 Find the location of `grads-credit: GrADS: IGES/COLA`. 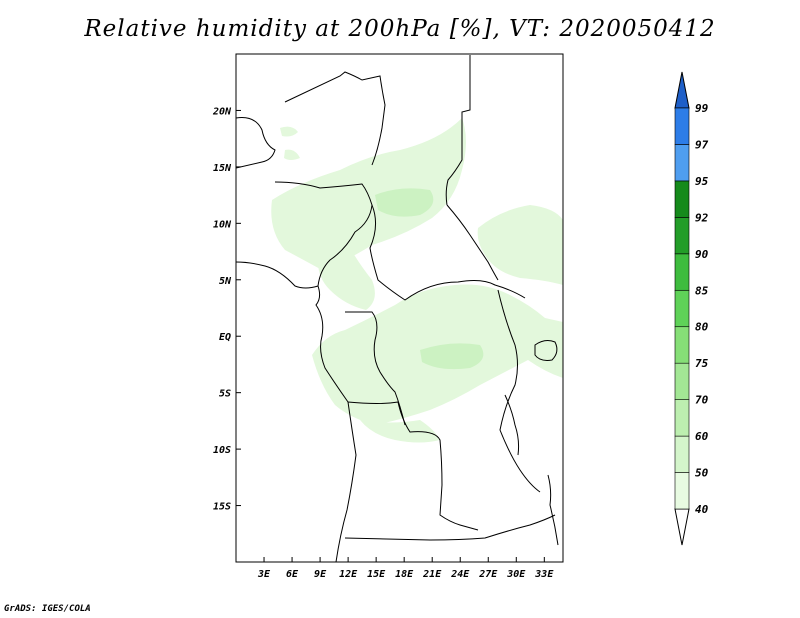

grads-credit: GrADS: IGES/COLA is located at coordinates (47, 609).